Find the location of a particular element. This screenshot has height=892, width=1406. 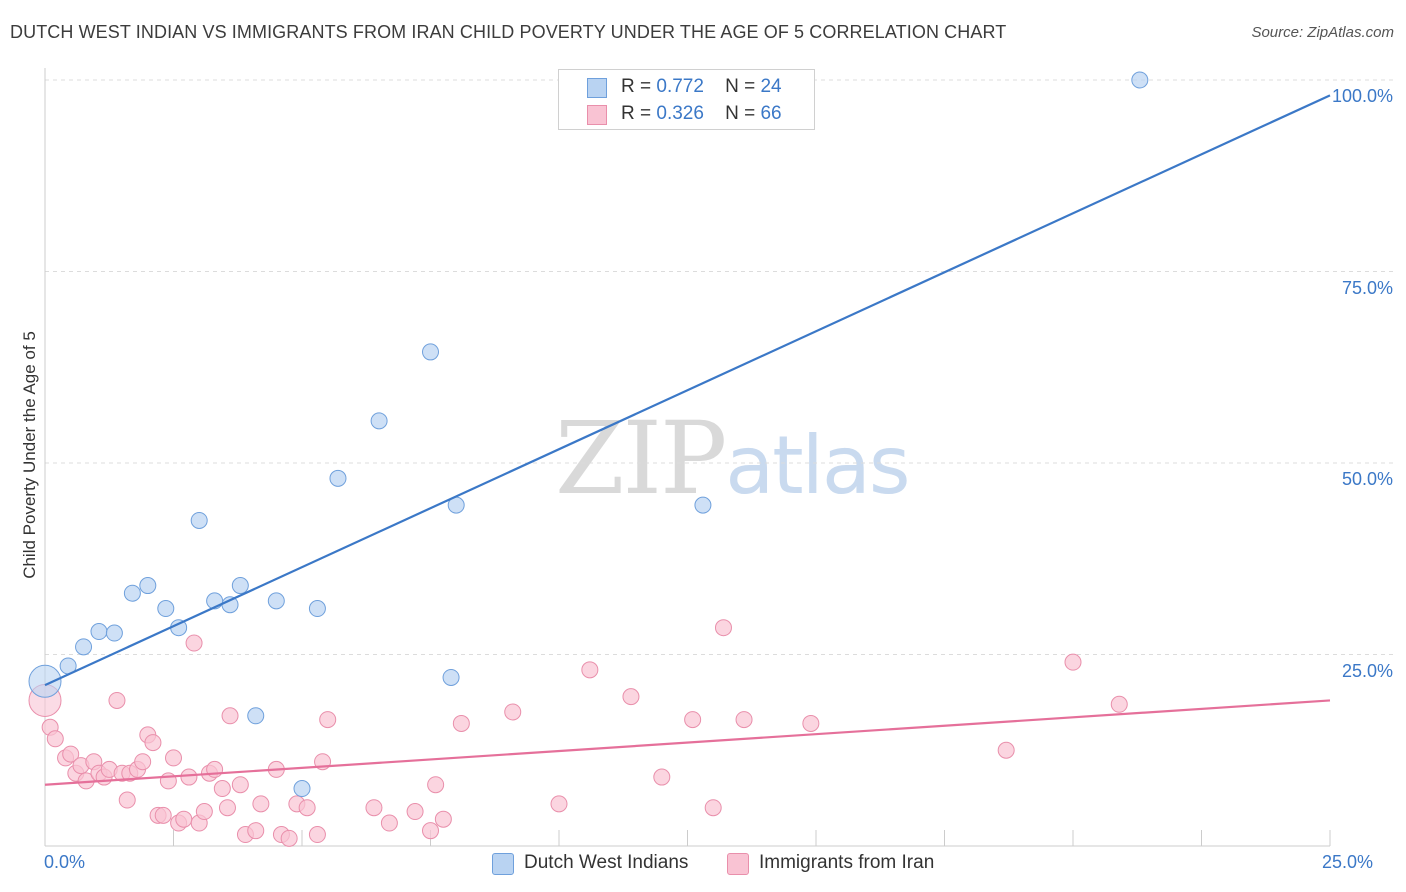

r-value: 0.326 is located at coordinates (680, 113).